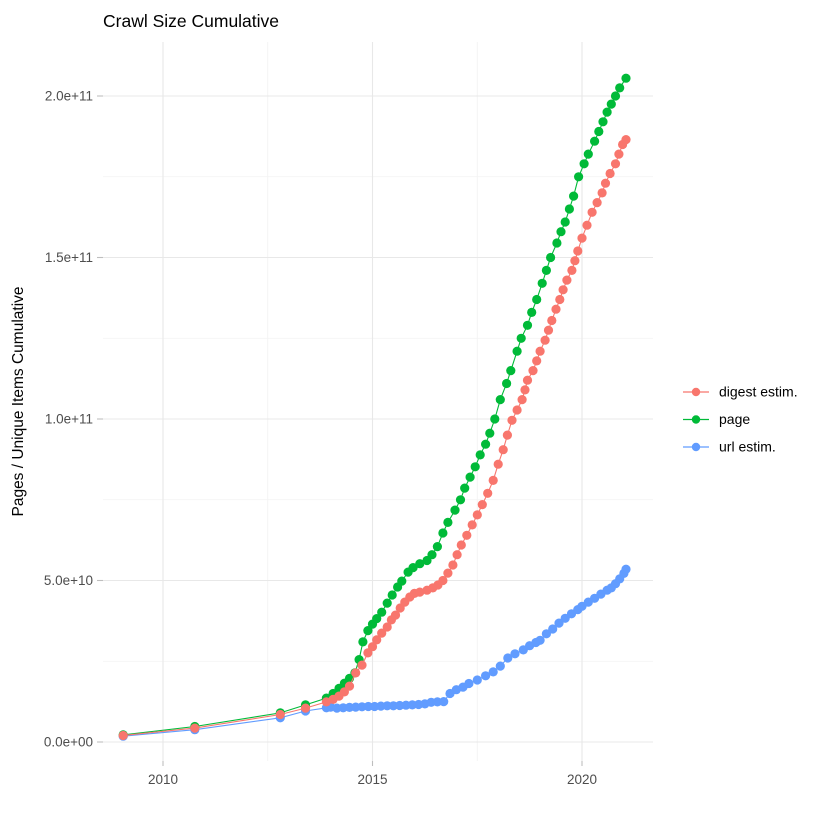  I want to click on y-tick-label: 0.0e+00, so click(68, 742).